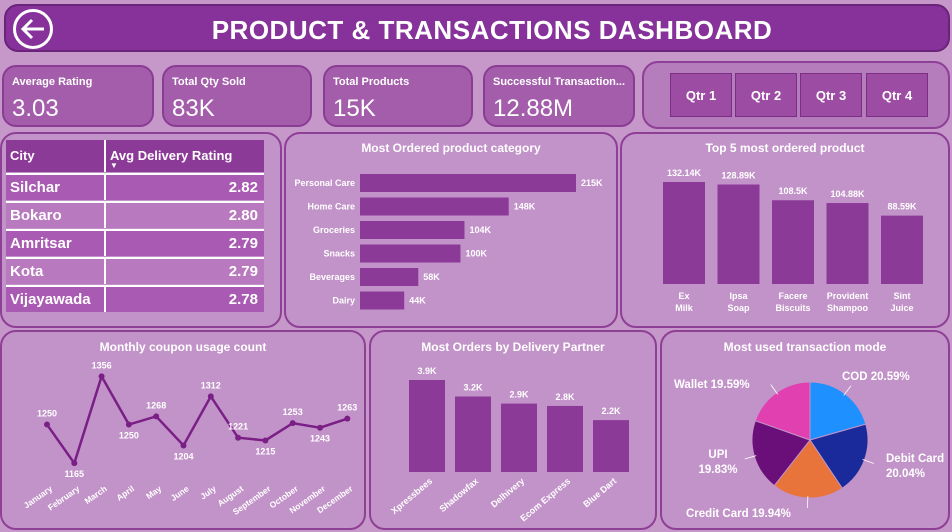  I want to click on table-row: Bokaro 2.80, so click(135, 214).